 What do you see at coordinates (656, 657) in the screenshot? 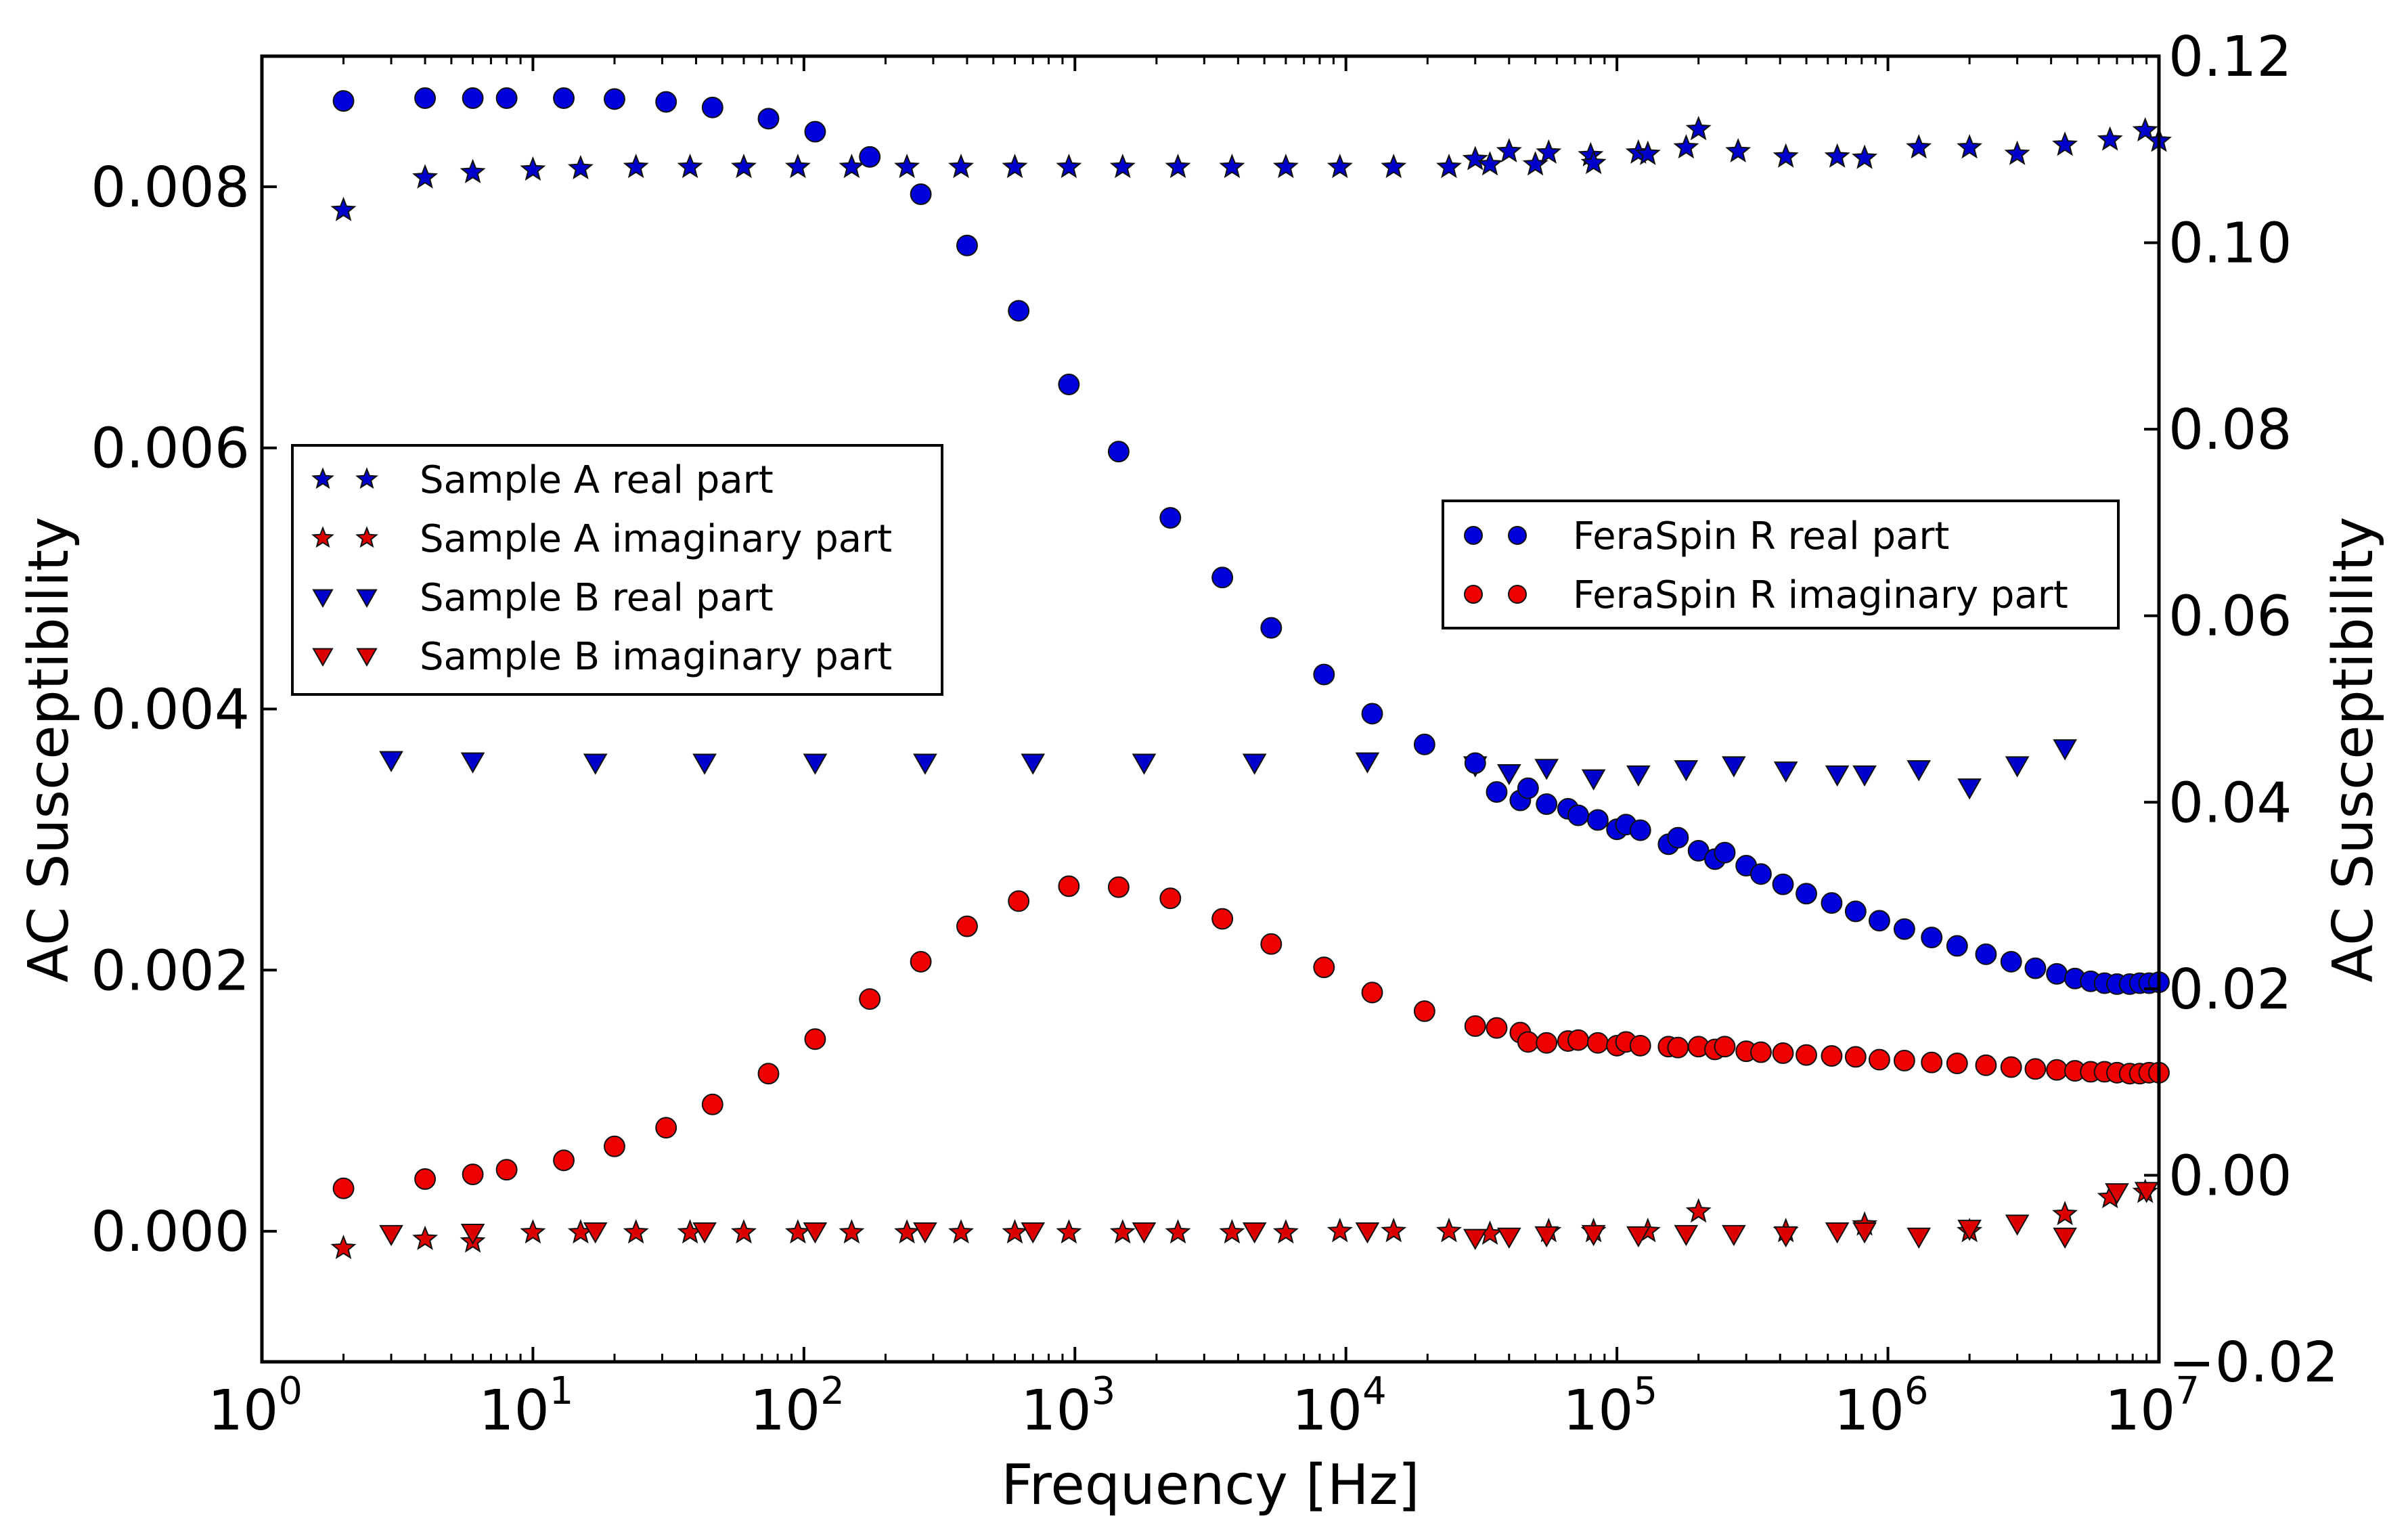
I see `legend-label: Sample B imaginary part` at bounding box center [656, 657].